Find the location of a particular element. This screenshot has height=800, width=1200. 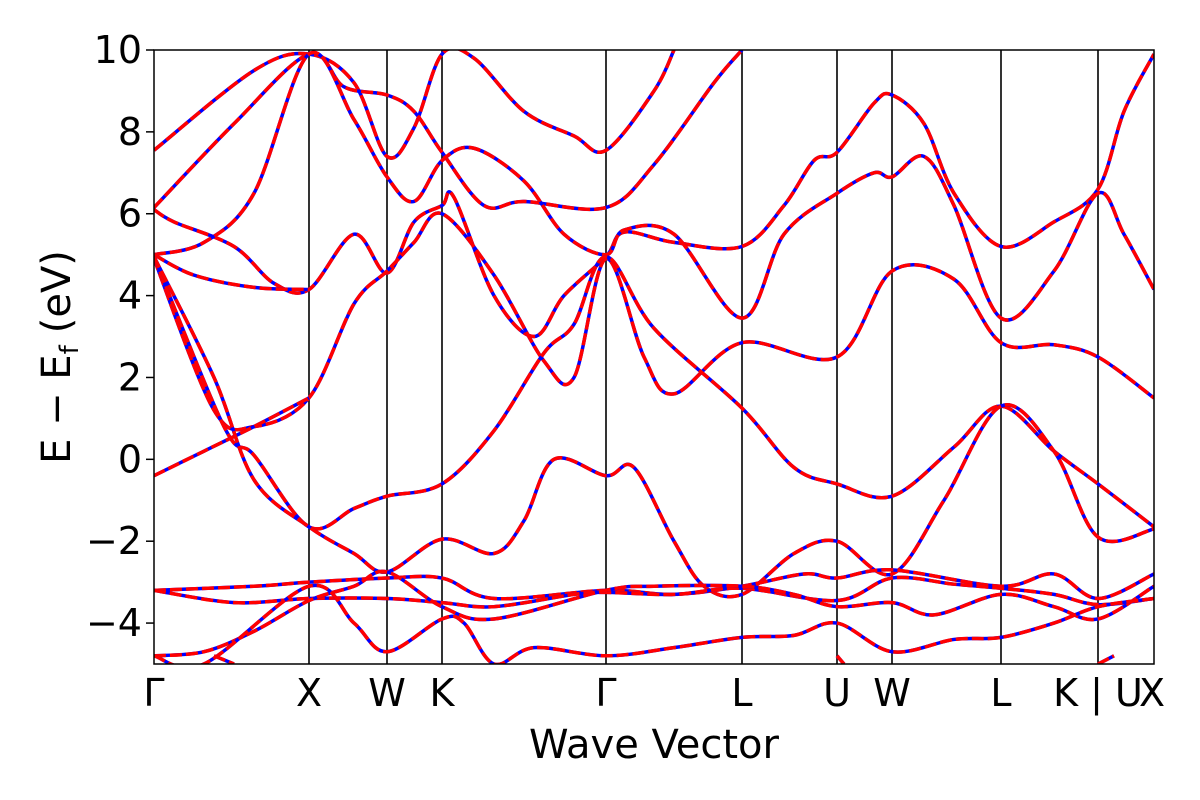

y-ticks: 10 8 6 4 2 0 −2 −4 is located at coordinates (120, 336).